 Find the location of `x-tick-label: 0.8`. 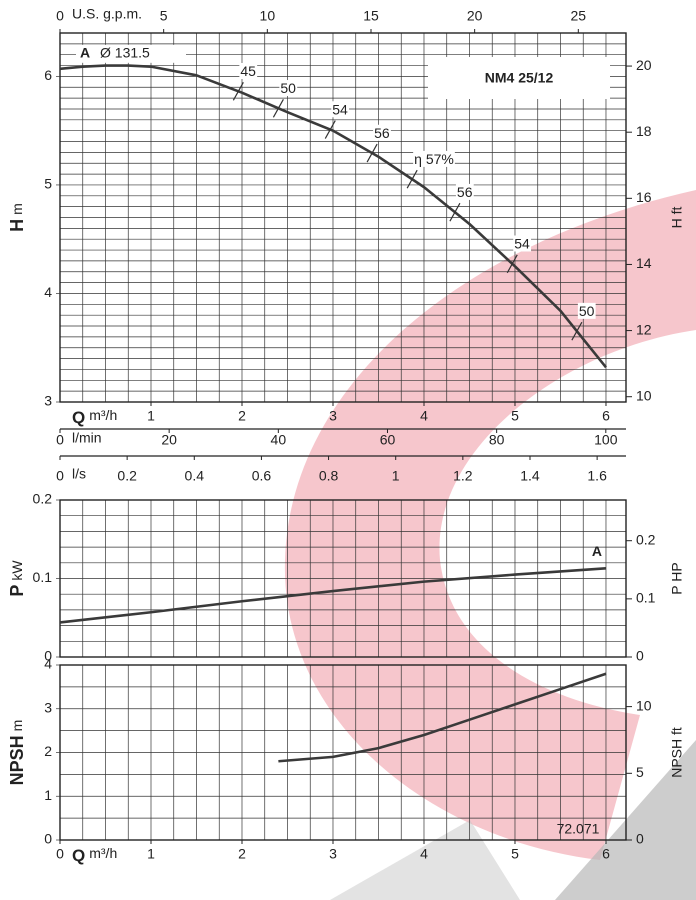

x-tick-label: 0.8 is located at coordinates (329, 476).